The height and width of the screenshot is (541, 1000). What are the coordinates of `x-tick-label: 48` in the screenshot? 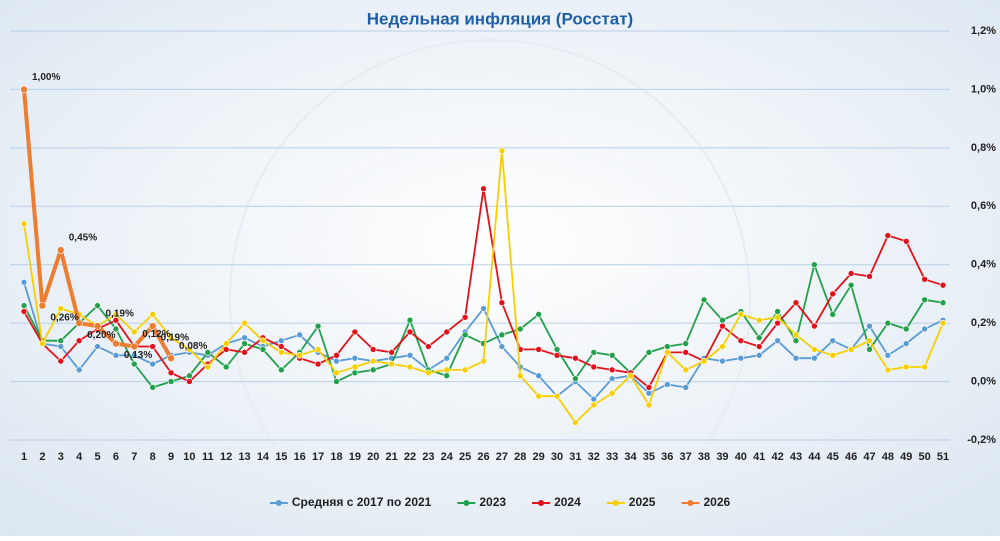 It's located at (888, 457).